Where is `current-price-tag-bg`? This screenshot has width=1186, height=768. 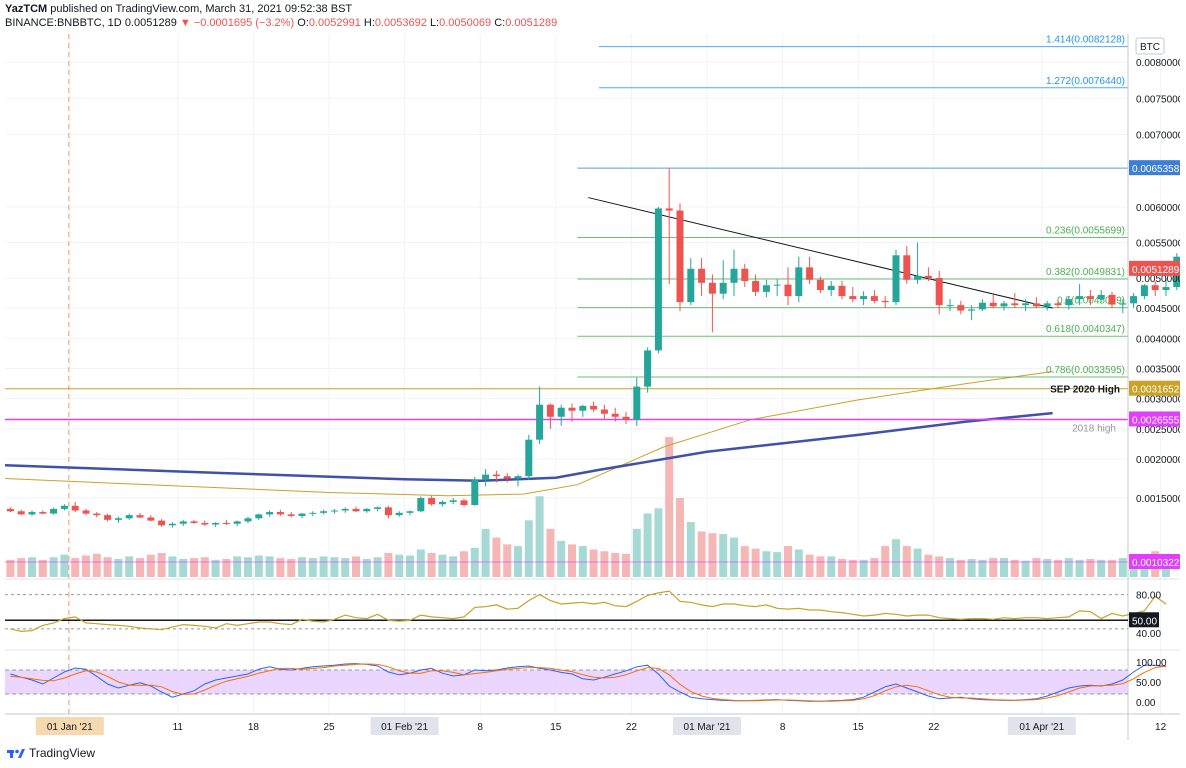 current-price-tag-bg is located at coordinates (1154, 268).